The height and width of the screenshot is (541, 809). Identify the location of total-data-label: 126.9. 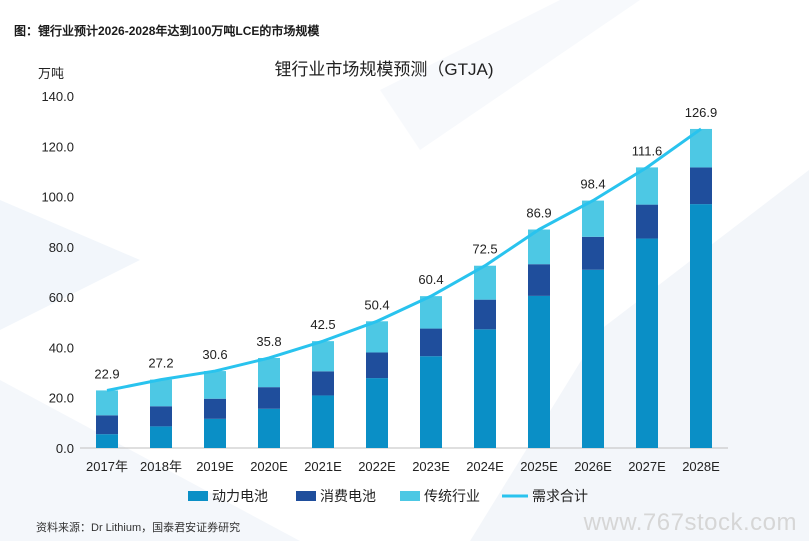
(701, 112).